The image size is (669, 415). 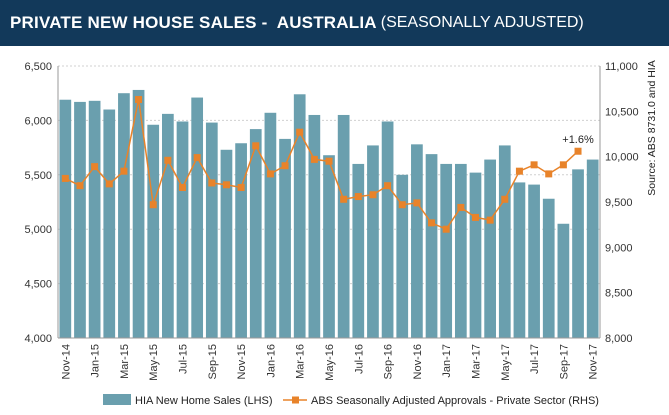 I want to click on x-tick-label: Jul-15, so click(x=184, y=359).